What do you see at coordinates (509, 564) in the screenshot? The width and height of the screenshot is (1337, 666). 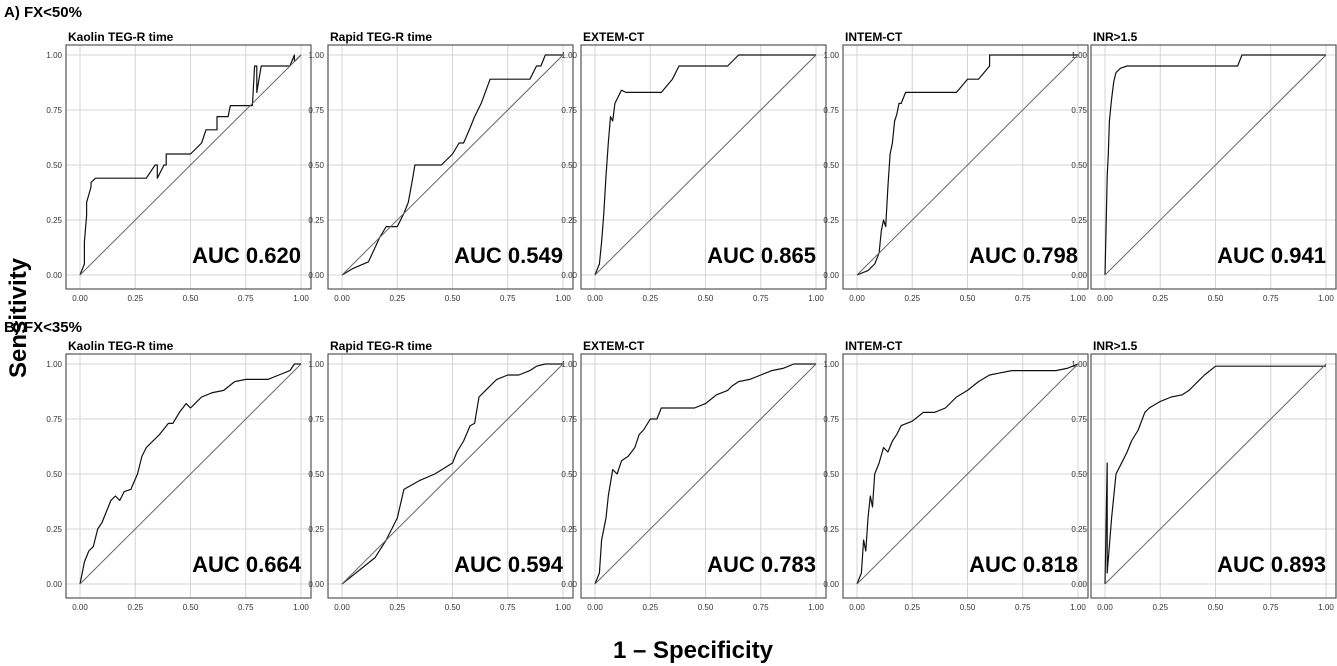 I see `auc-annotation: AUC 0.594` at bounding box center [509, 564].